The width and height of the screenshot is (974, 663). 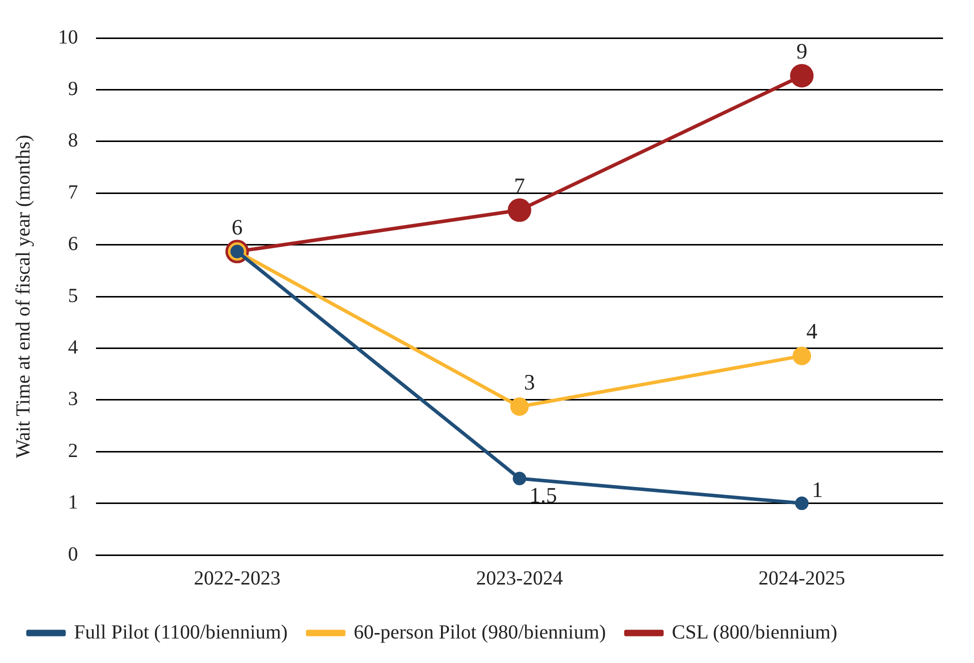 What do you see at coordinates (73, 141) in the screenshot?
I see `y-tick-label: 8` at bounding box center [73, 141].